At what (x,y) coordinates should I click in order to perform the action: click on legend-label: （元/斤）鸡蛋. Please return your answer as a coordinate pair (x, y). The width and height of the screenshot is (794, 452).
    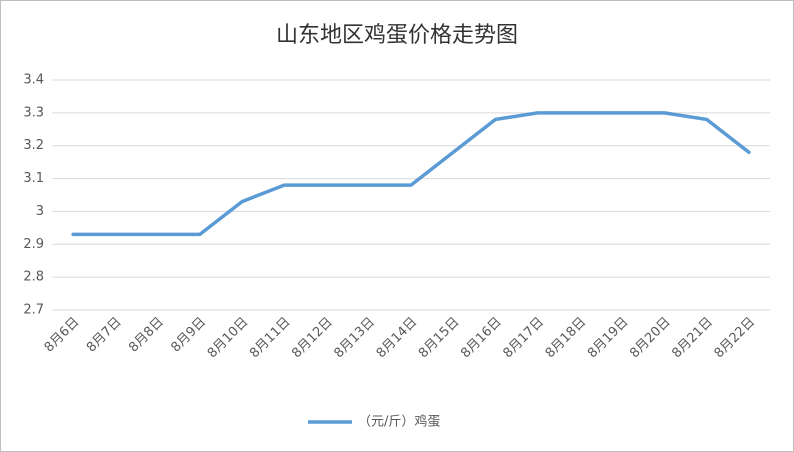
    Looking at the image, I should click on (399, 422).